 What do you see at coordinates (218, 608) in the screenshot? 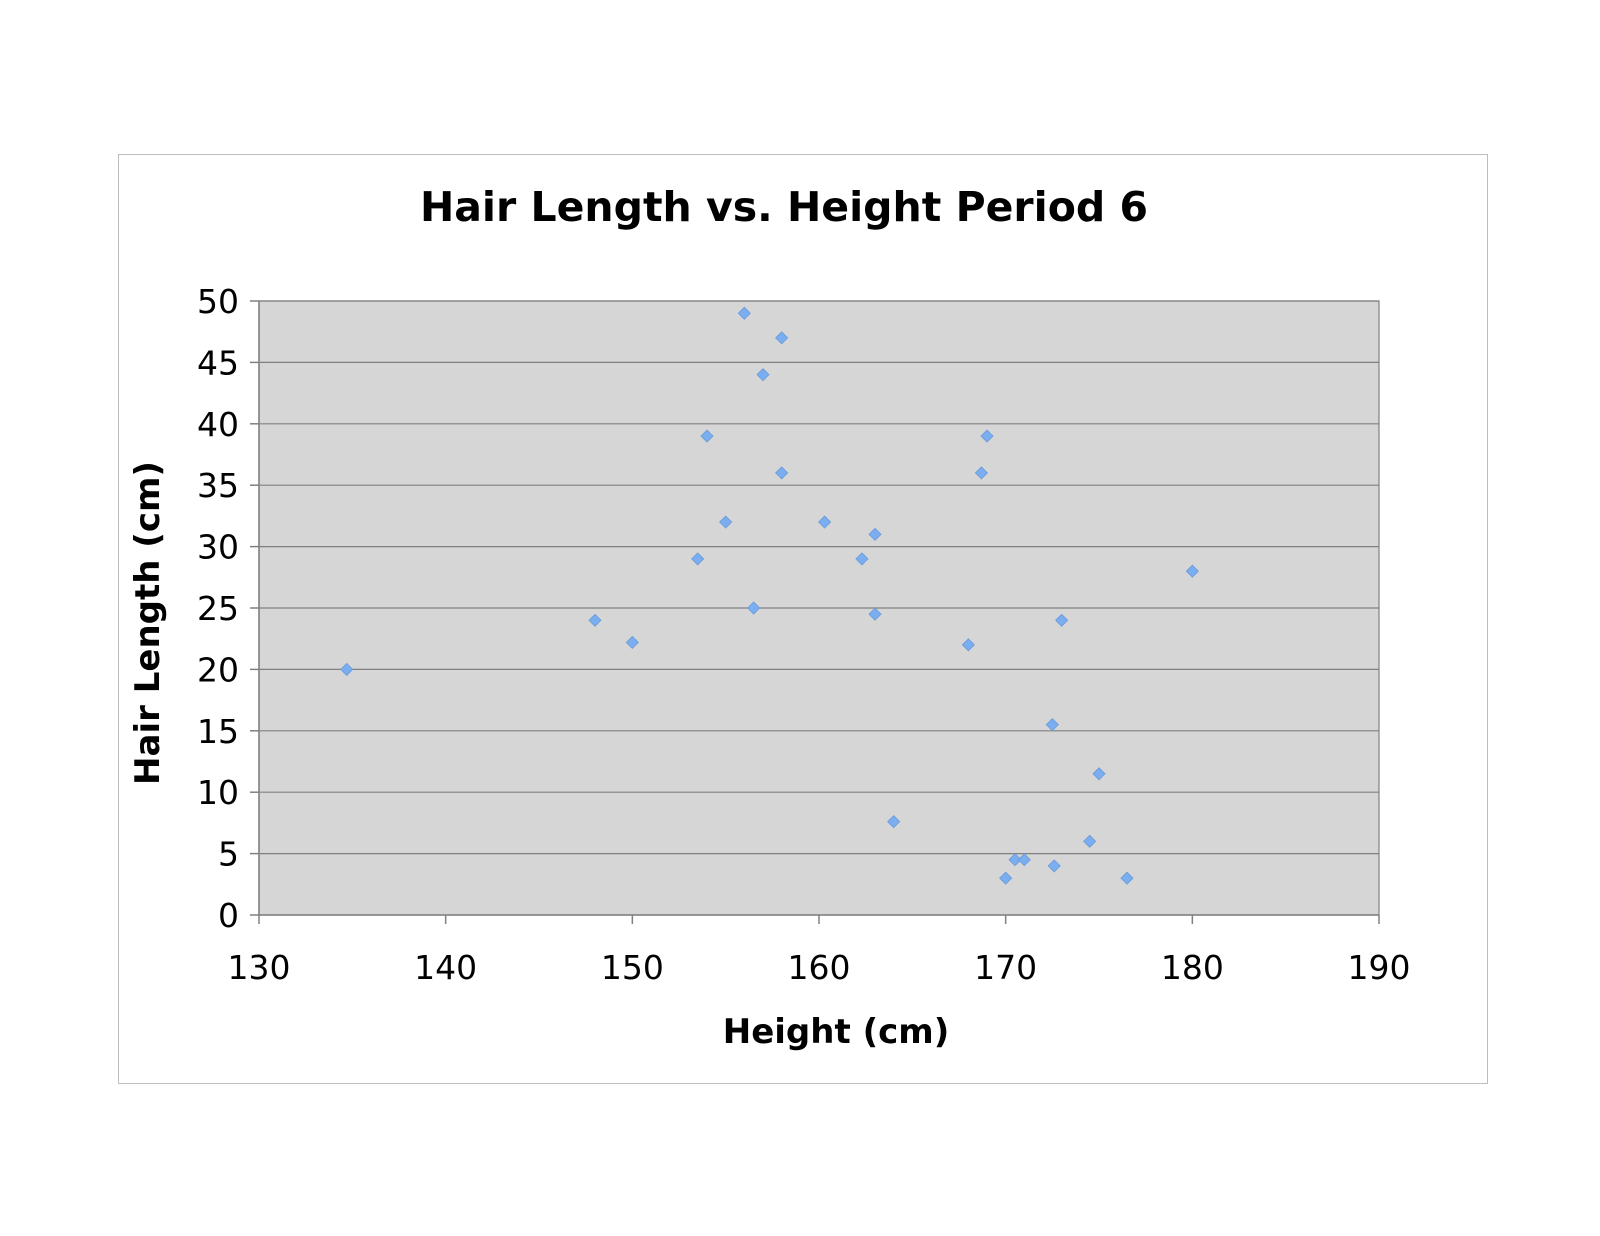
I see `y-tick-label-5: 25` at bounding box center [218, 608].